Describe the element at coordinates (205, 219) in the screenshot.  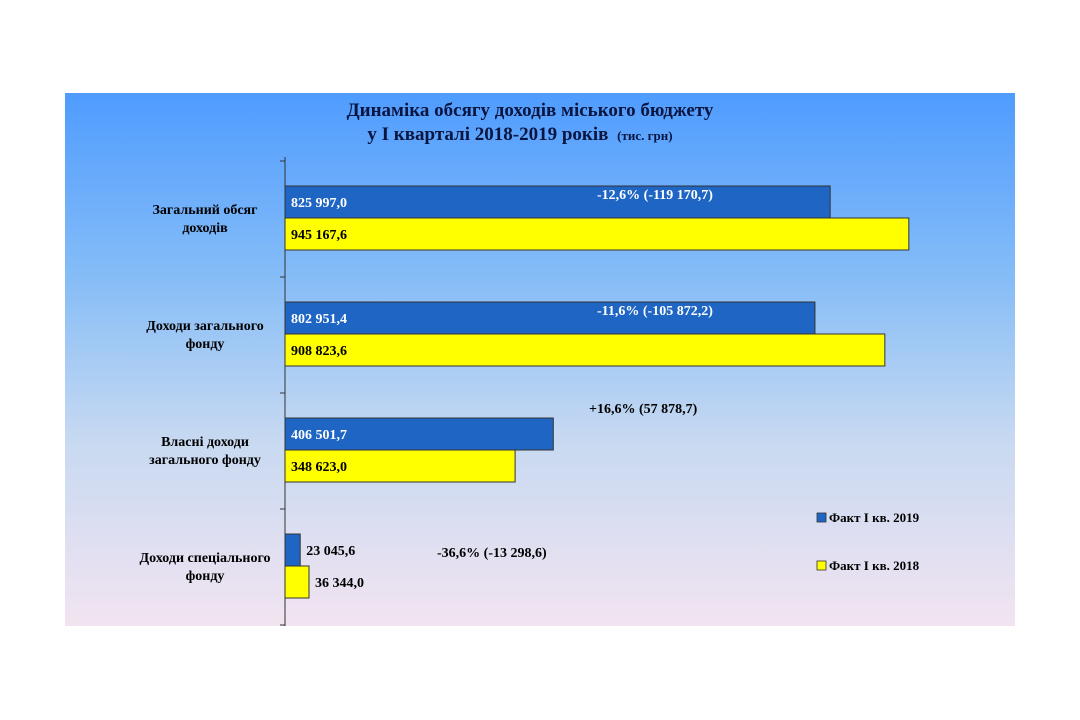
I see `category-label: Загальний обсяг доходів` at that location.